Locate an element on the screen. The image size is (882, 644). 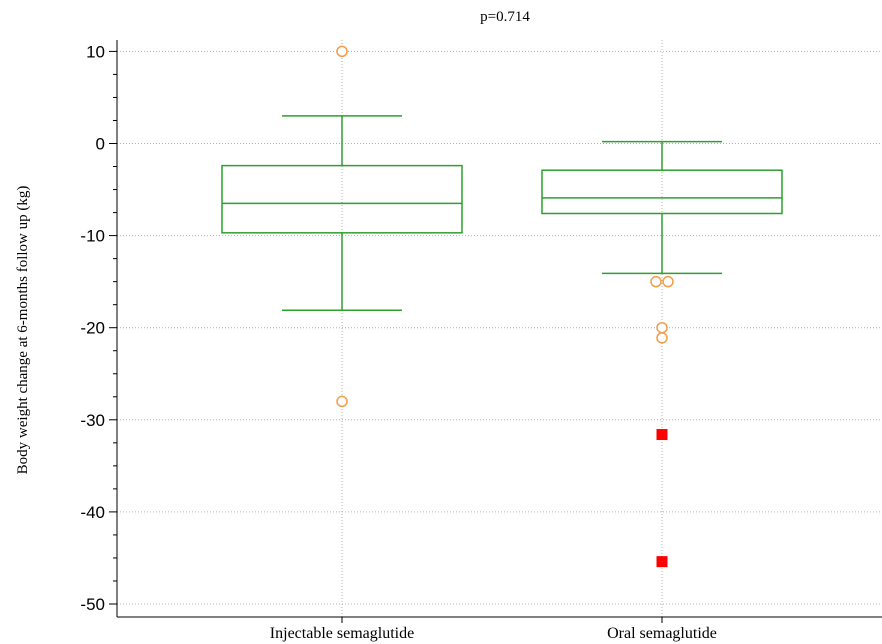
y-tick-label: -20 is located at coordinates (92, 328).